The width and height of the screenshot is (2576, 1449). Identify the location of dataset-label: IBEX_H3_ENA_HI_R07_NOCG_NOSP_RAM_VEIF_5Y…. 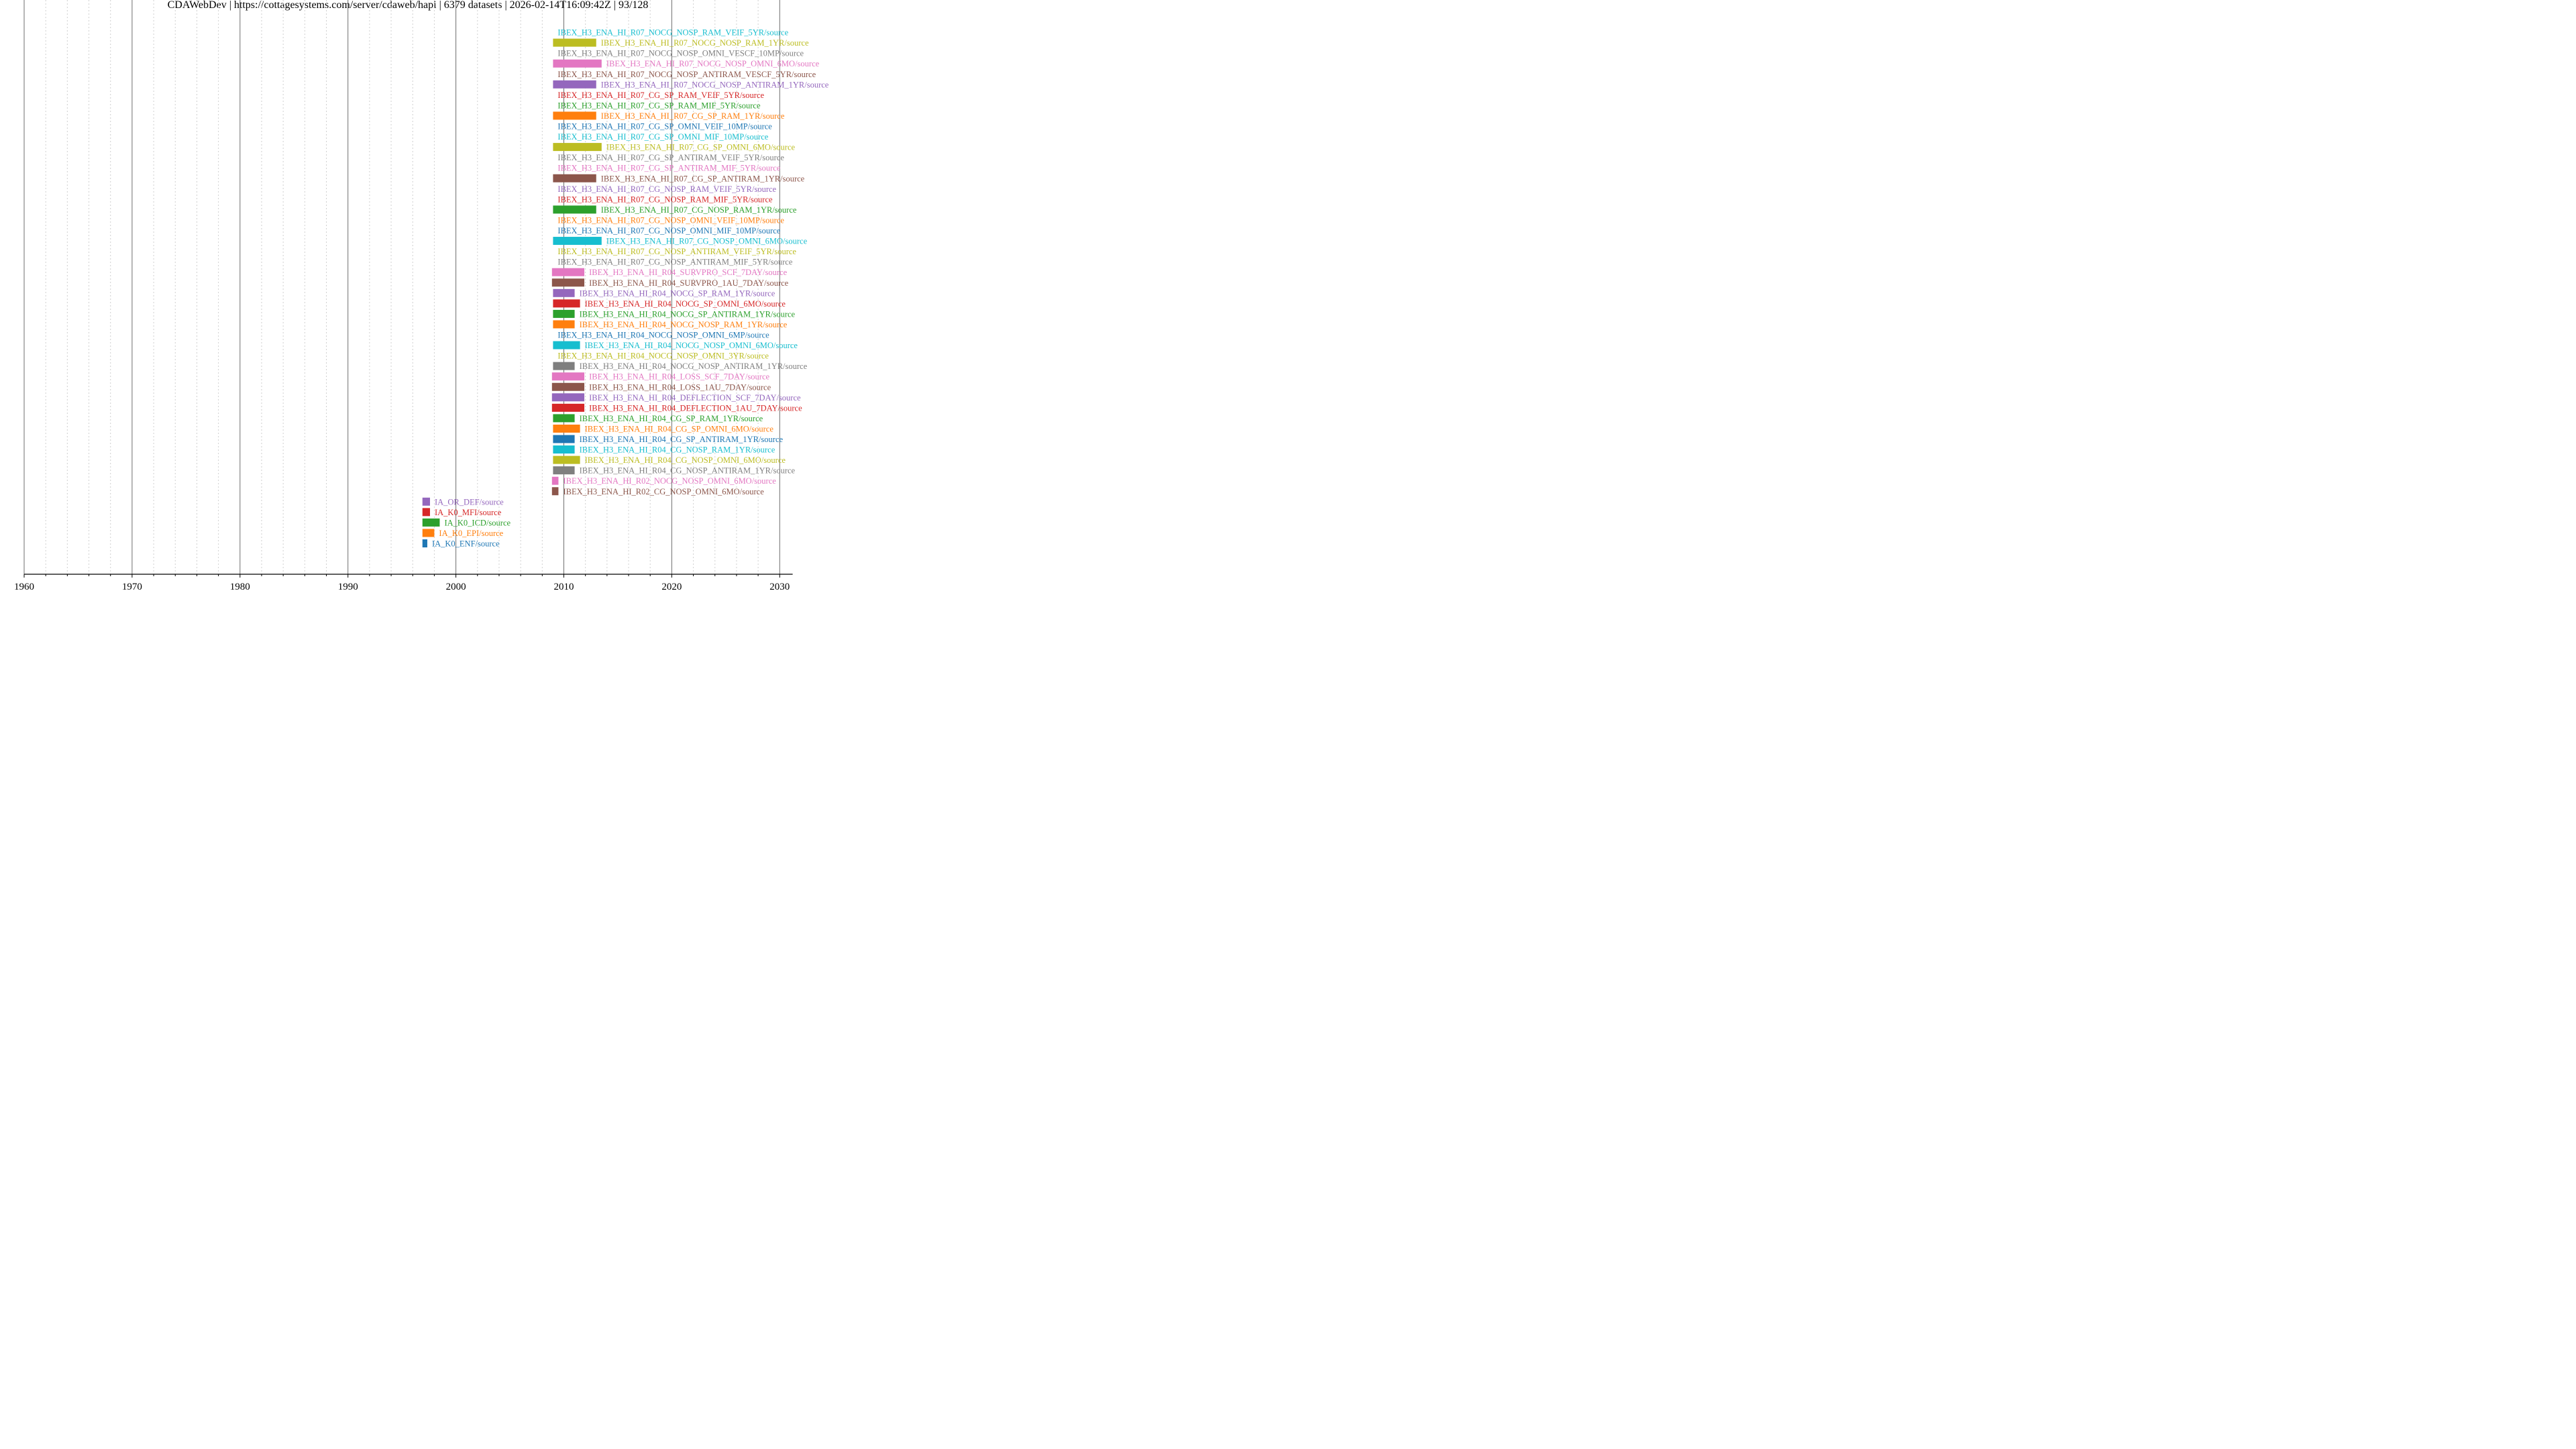
(672, 33).